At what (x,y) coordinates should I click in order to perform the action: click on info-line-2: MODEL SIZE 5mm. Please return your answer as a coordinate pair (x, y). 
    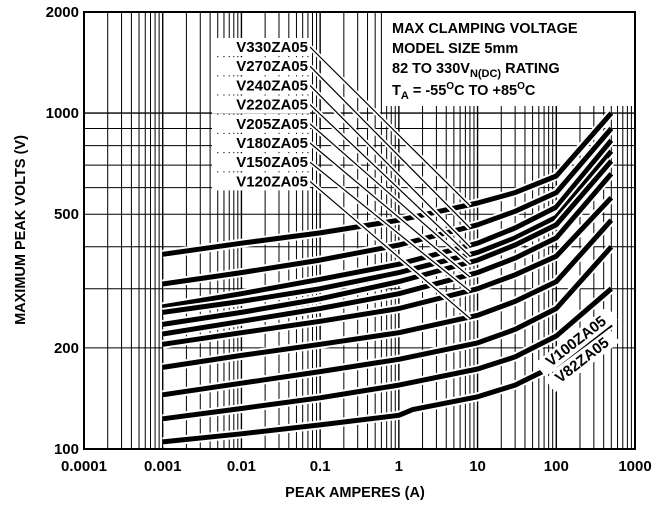
    Looking at the image, I should click on (455, 49).